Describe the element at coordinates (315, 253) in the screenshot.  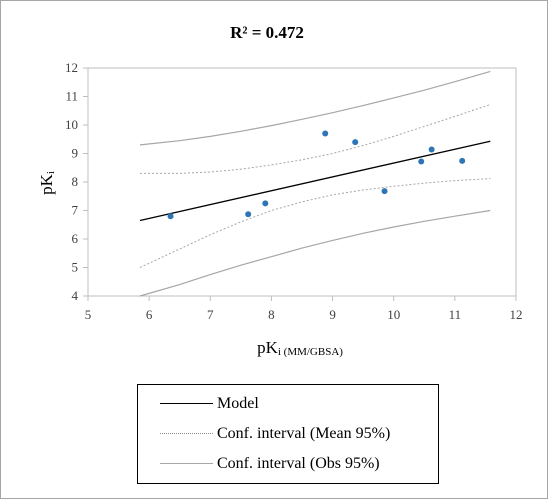
I see `obs-ci-lower-line` at that location.